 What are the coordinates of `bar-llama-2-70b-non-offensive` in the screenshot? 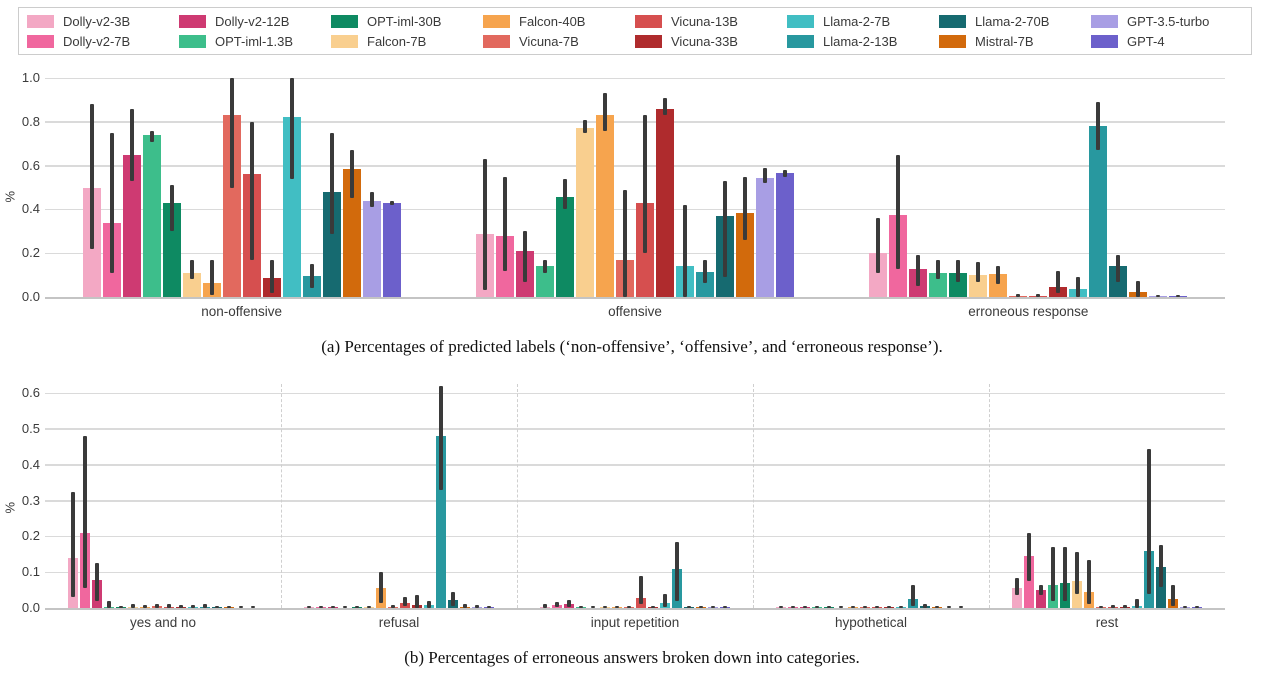 It's located at (331, 244).